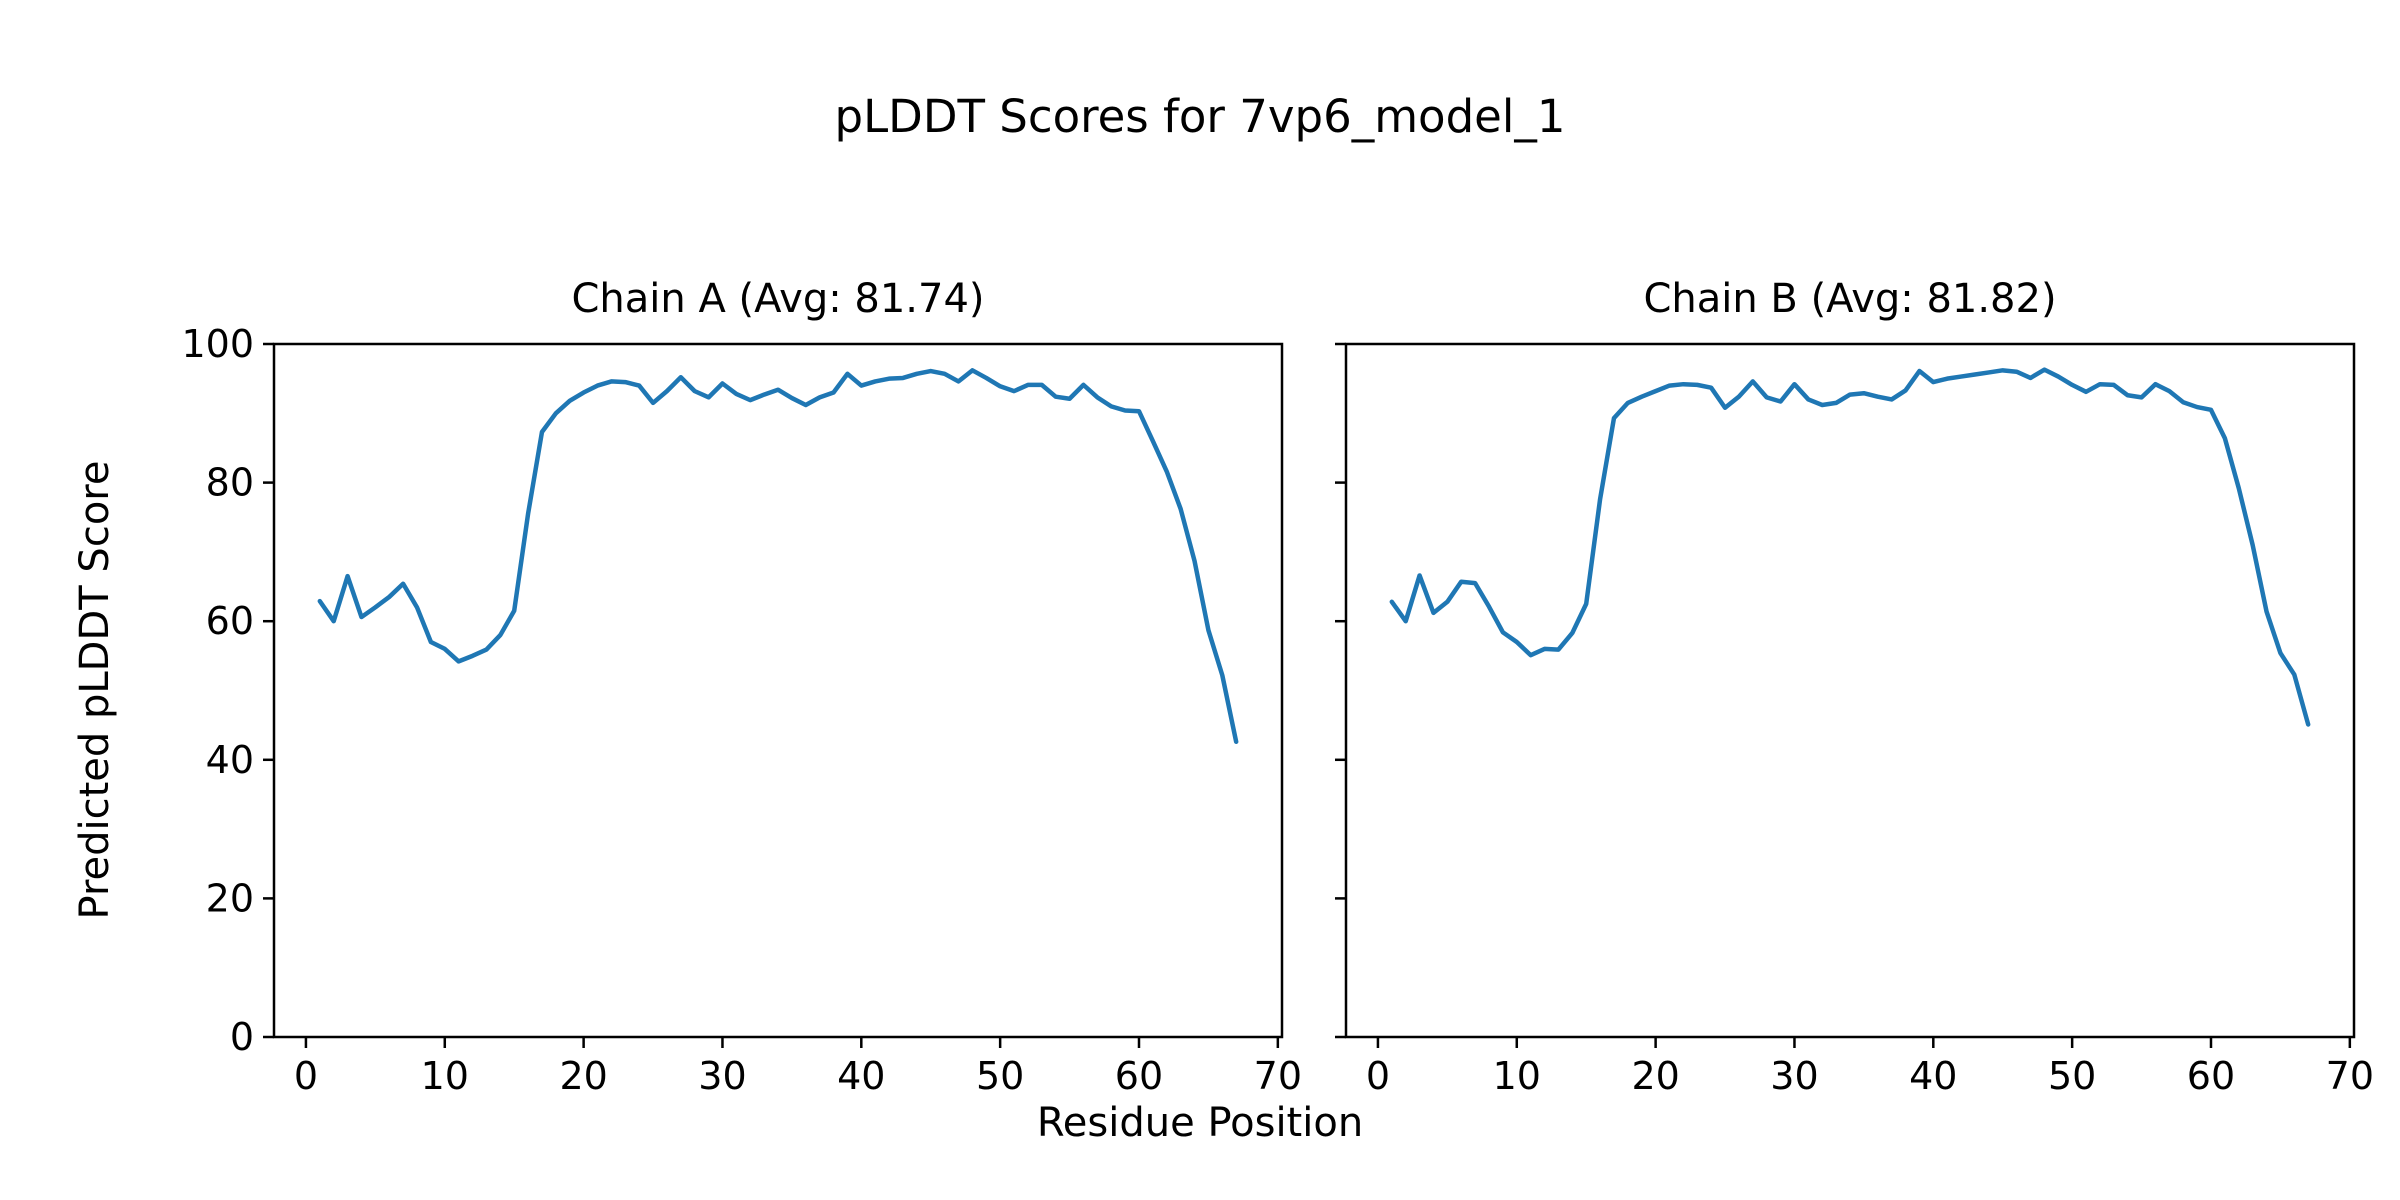 This screenshot has height=1200, width=2400. What do you see at coordinates (1850, 299) in the screenshot?
I see `subplot-title-chain-b: Chain B (Avg: 81.82)` at bounding box center [1850, 299].